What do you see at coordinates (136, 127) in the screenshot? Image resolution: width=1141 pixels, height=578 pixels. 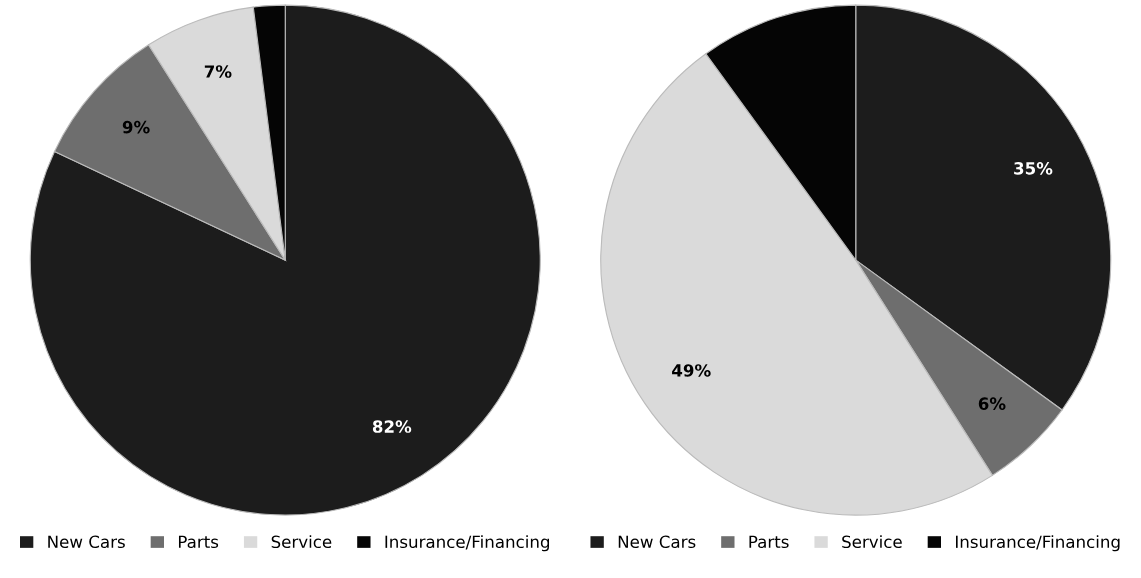 I see `data-label: 9%` at bounding box center [136, 127].